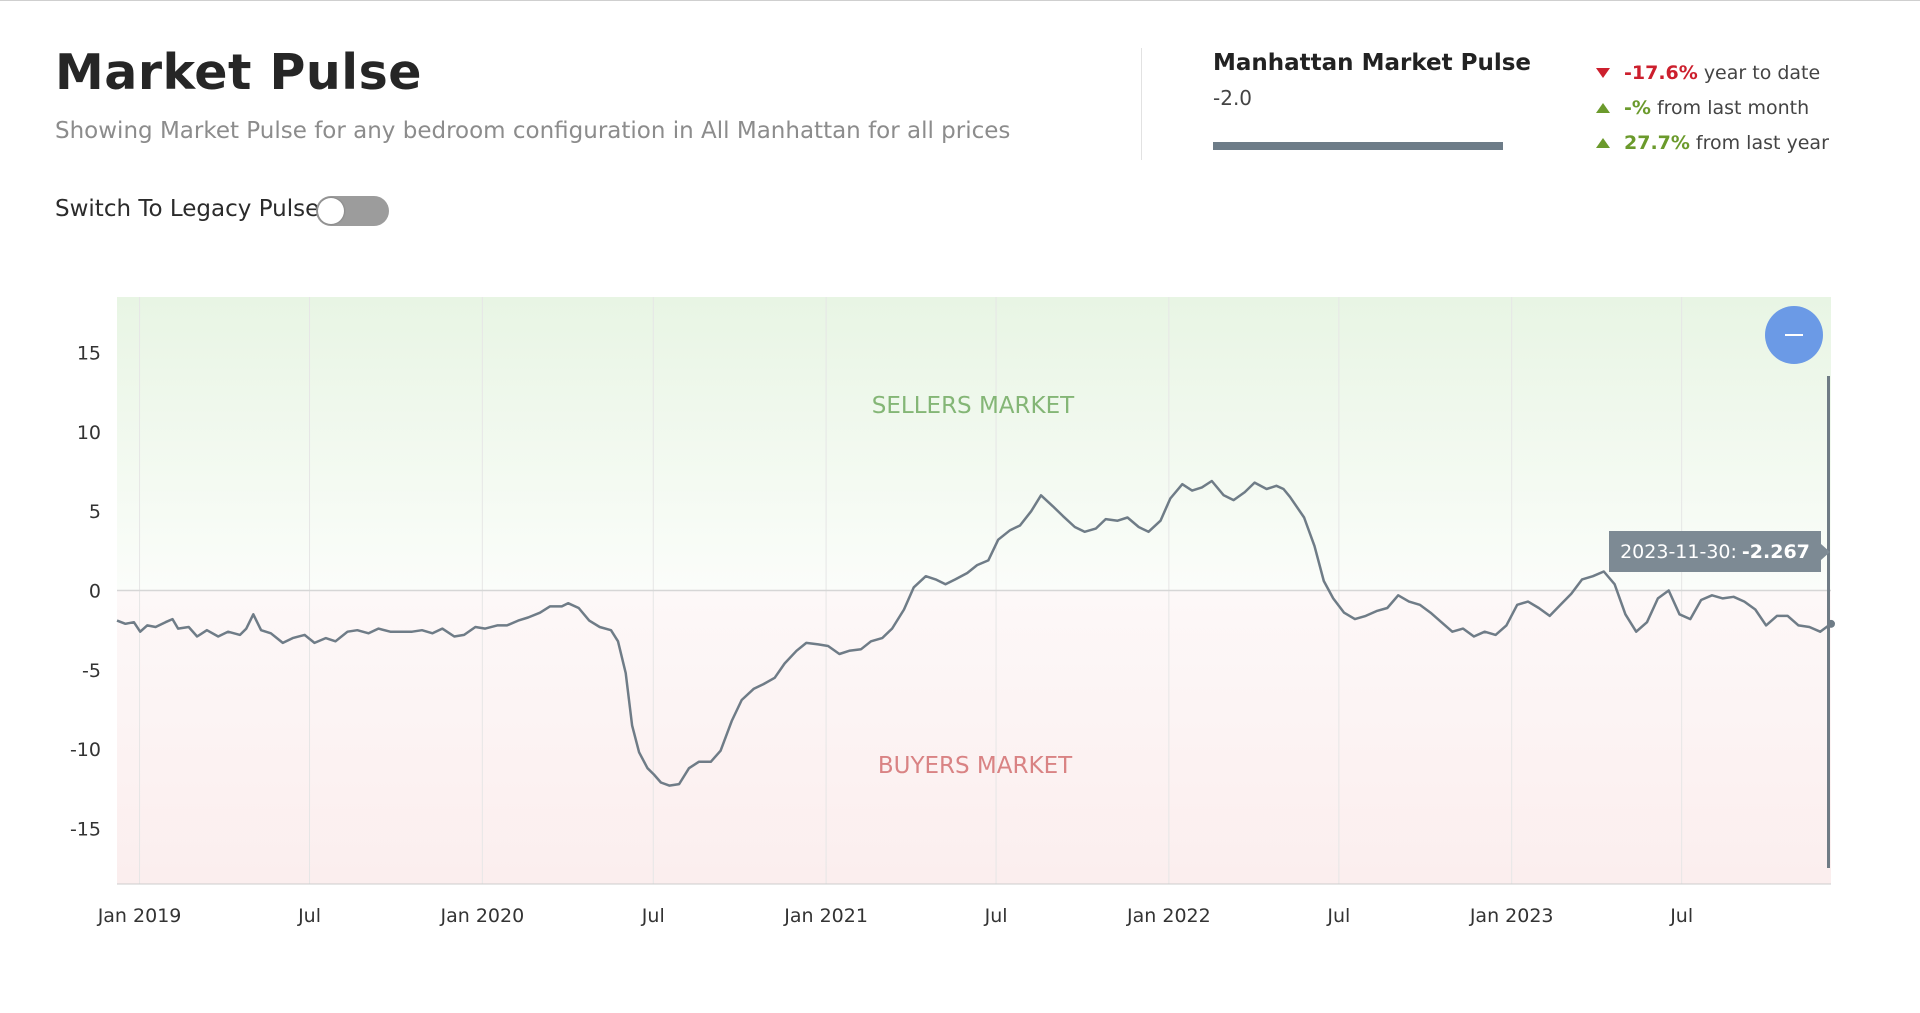 This screenshot has height=1013, width=1920. What do you see at coordinates (89, 354) in the screenshot?
I see `y-tick-label: 15` at bounding box center [89, 354].